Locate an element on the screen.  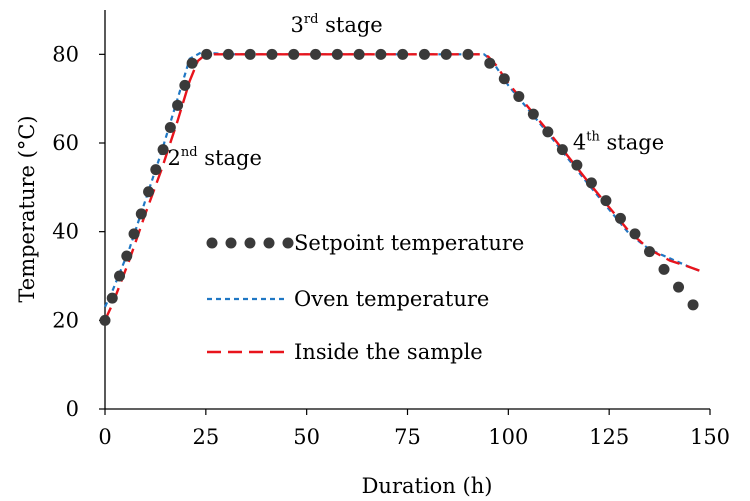
y-tick-label: 40 is located at coordinates (65, 232).